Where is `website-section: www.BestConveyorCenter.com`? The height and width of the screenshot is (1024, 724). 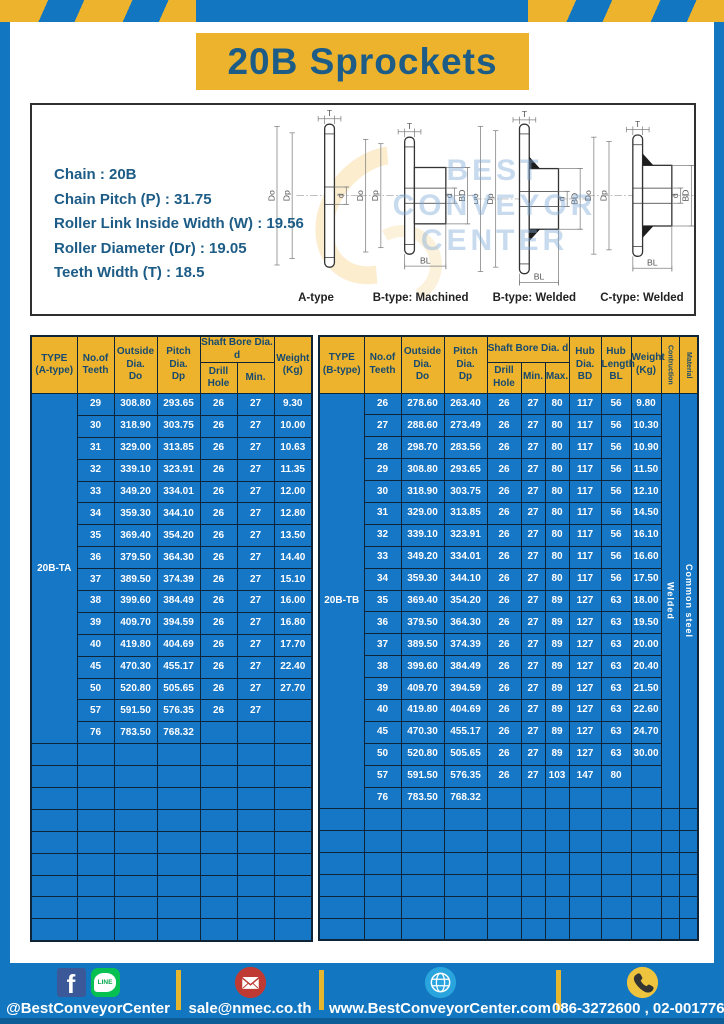 website-section: www.BestConveyorCenter.com is located at coordinates (440, 993).